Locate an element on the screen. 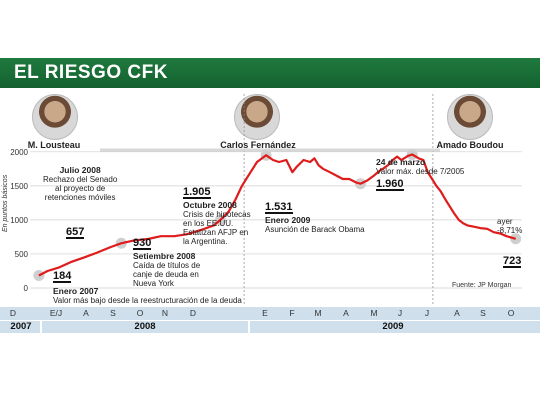 This screenshot has width=540, height=405. person-name-lousteau: M. Lousteau is located at coordinates (54, 145).